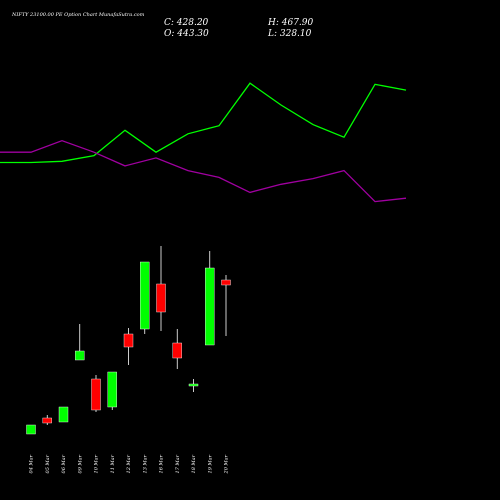  I want to click on x-tick-label: 13 Mar, so click(145, 463).